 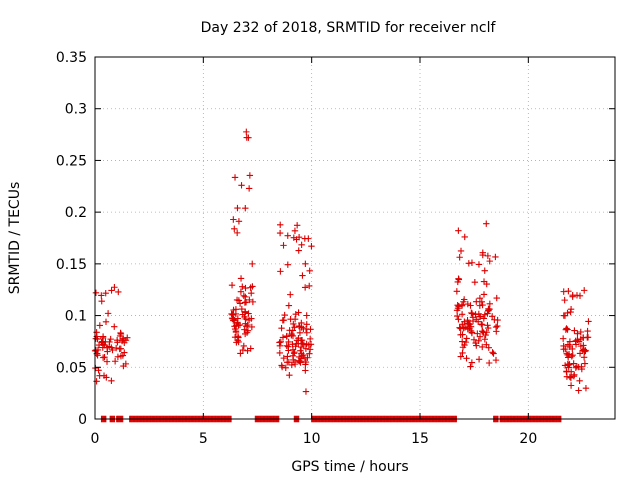 I want to click on y-tick-label: 0.05, so click(x=71, y=368).